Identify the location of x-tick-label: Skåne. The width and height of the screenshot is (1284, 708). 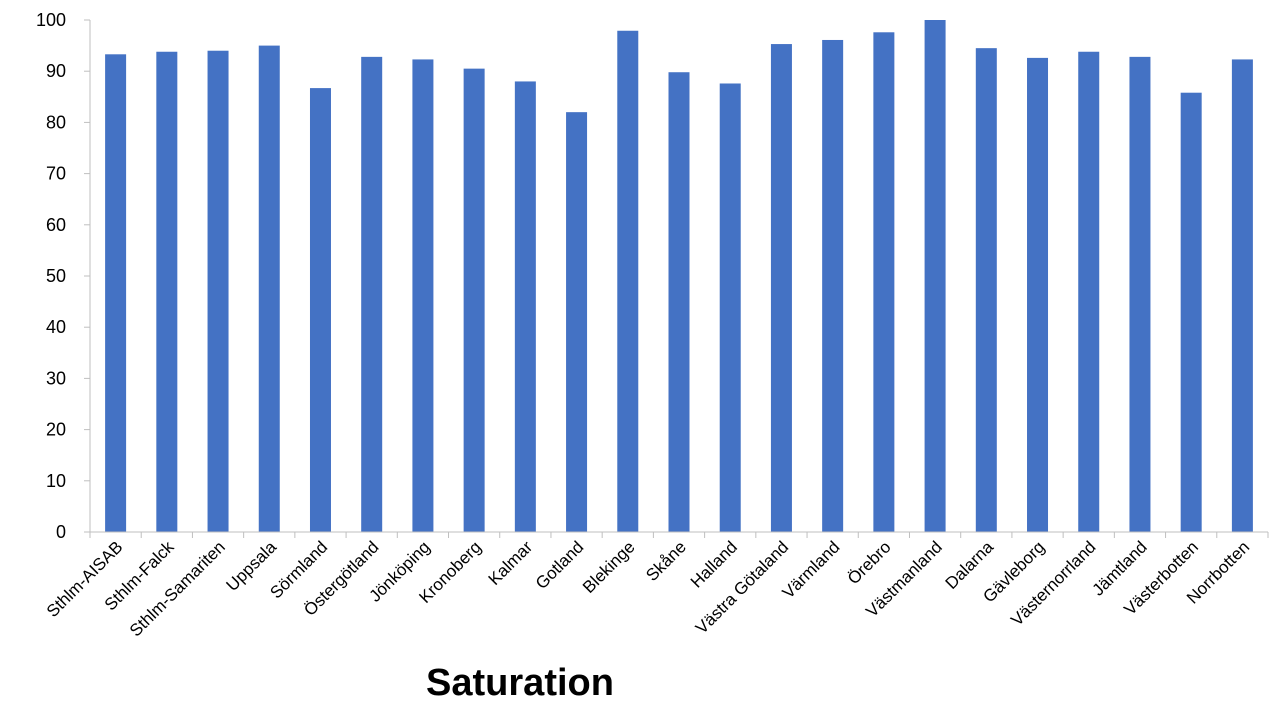
(666, 561).